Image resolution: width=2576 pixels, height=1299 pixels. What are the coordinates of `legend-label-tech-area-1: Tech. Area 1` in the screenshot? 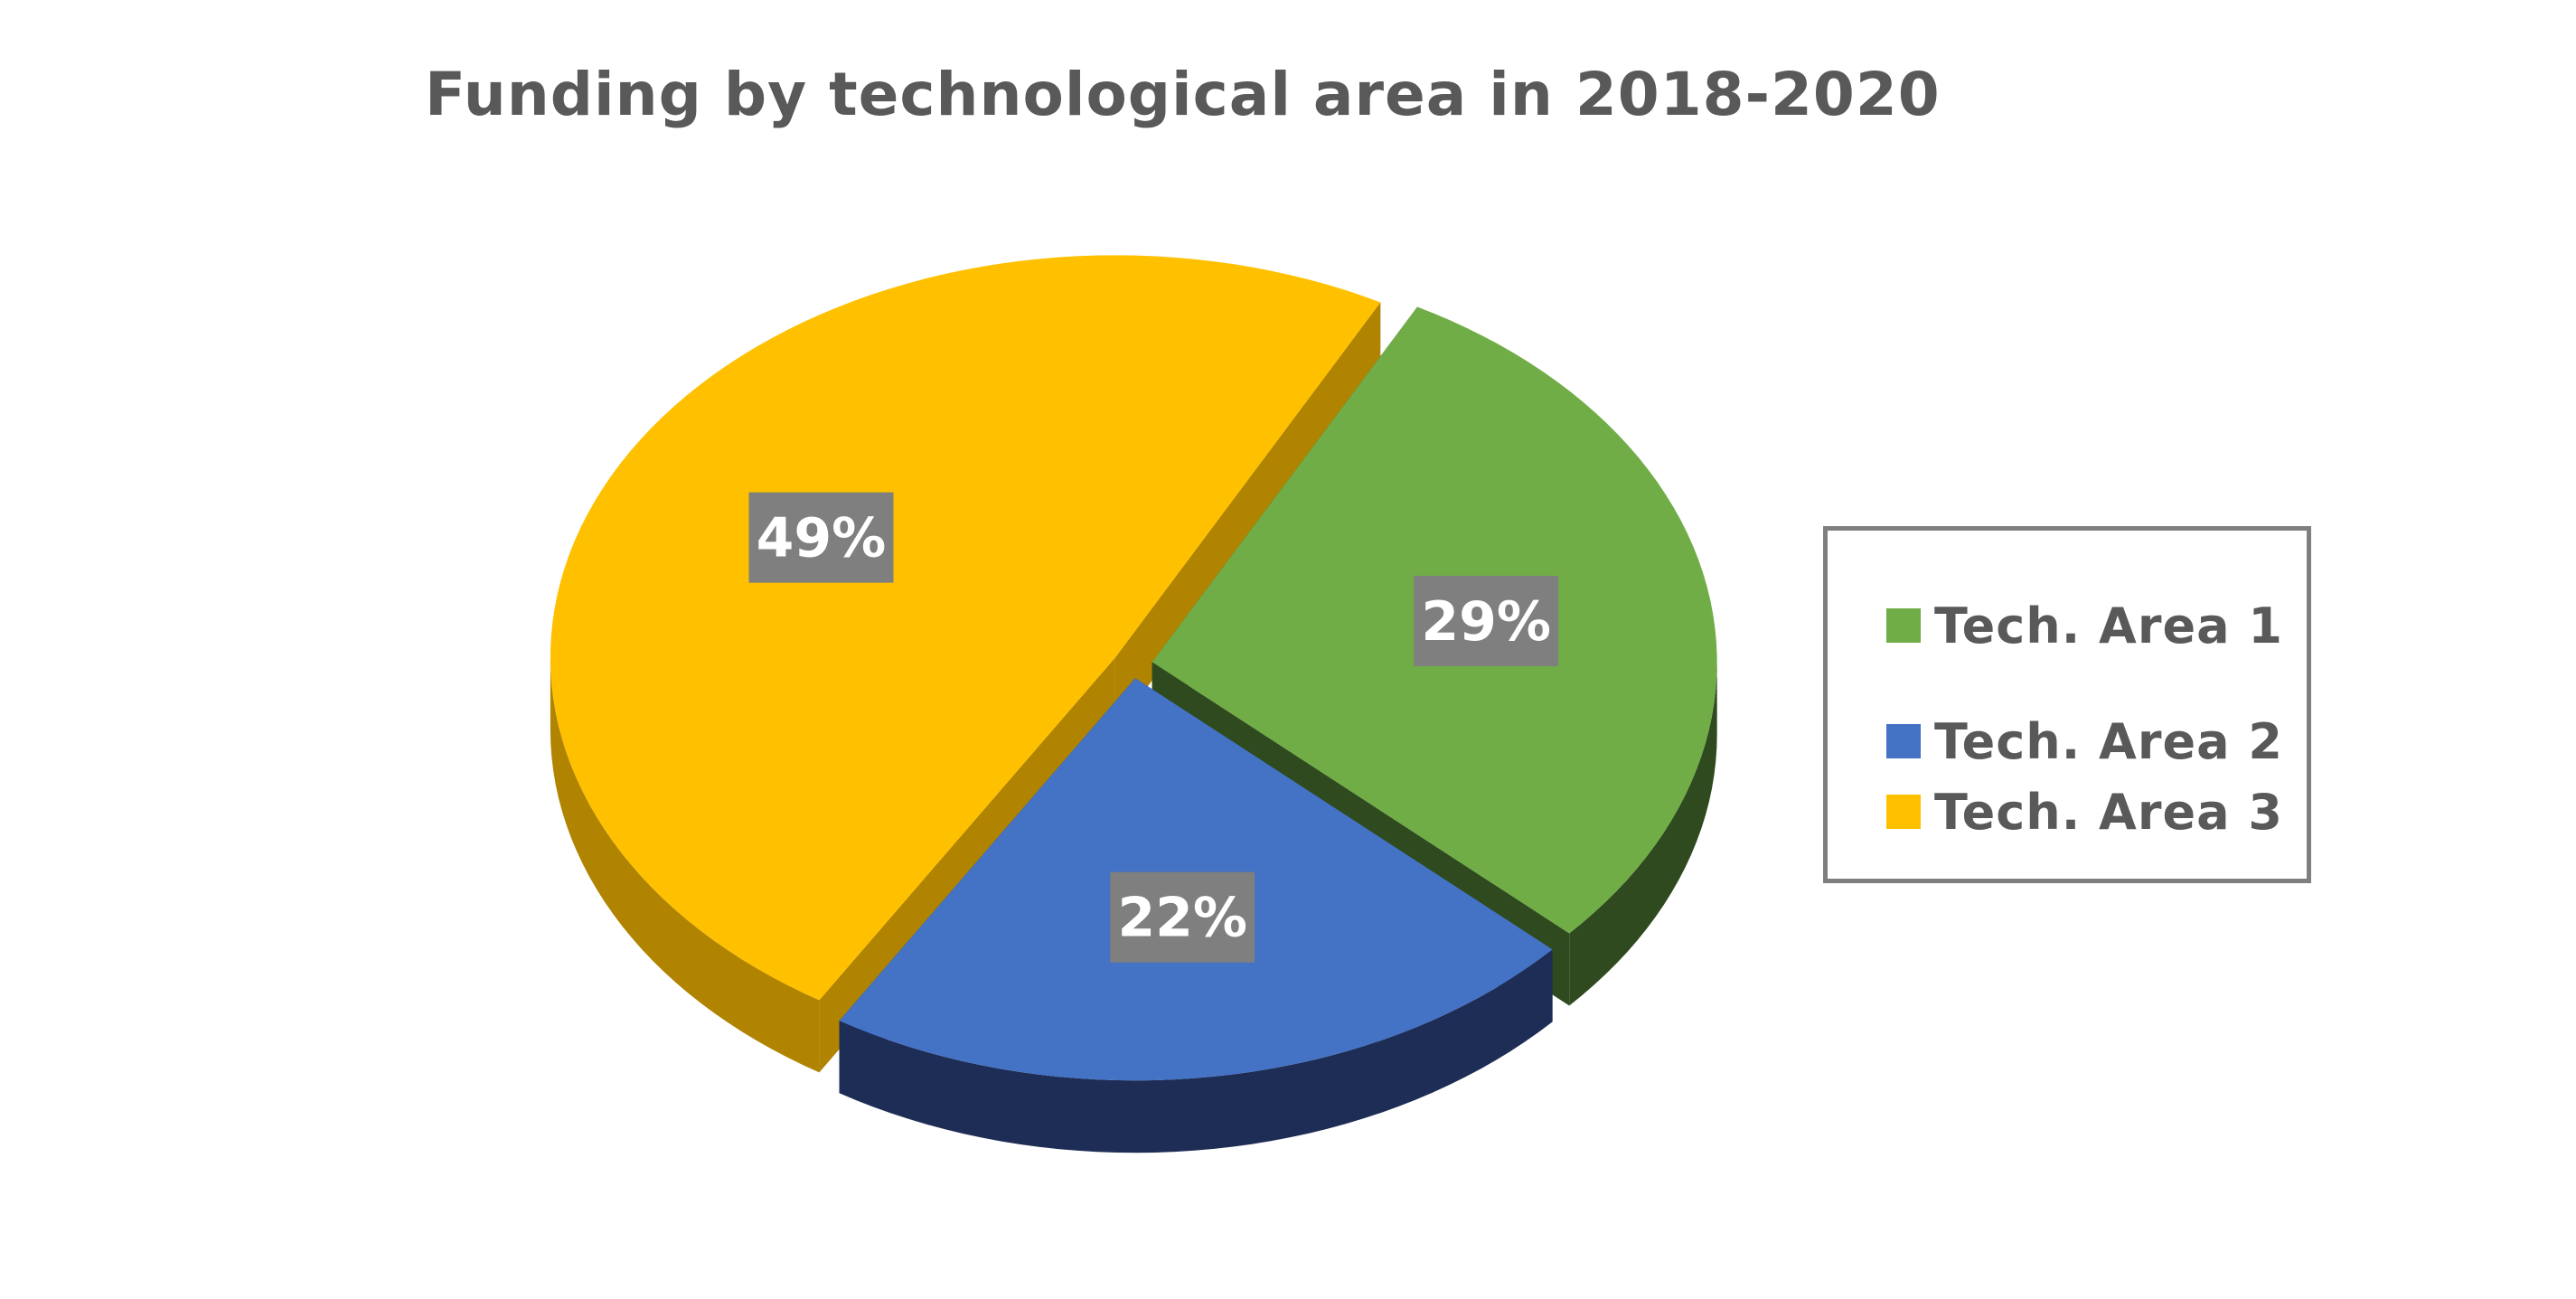 It's located at (2108, 626).